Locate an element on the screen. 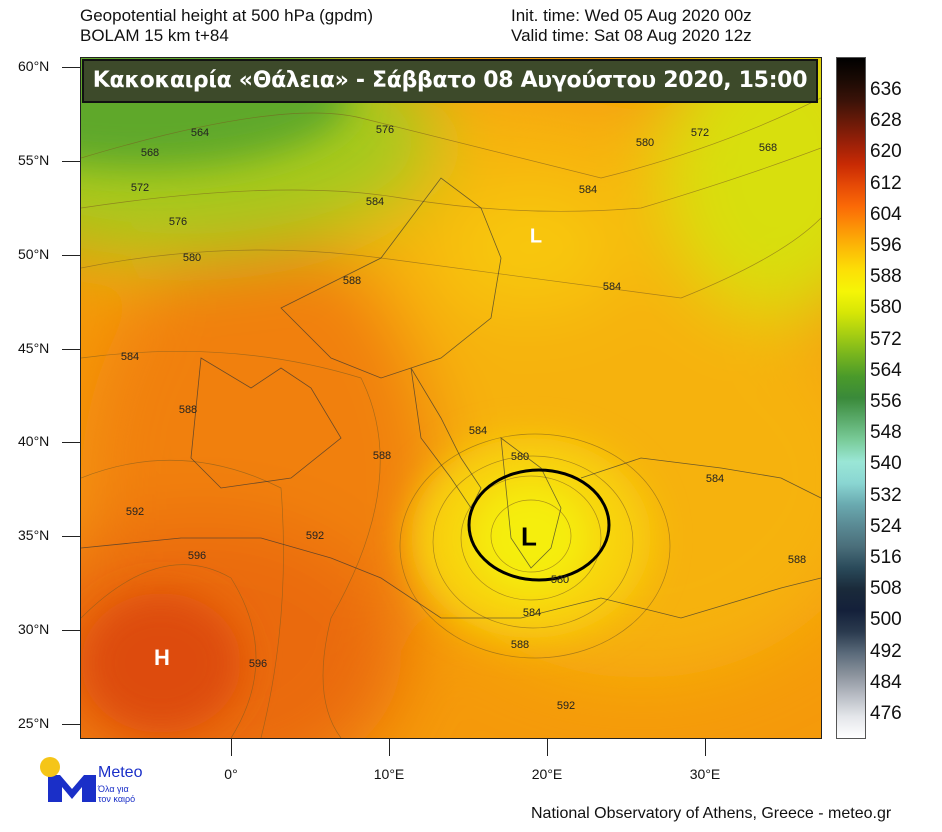 This screenshot has height=832, width=942. colorbar-label: 492 is located at coordinates (886, 651).